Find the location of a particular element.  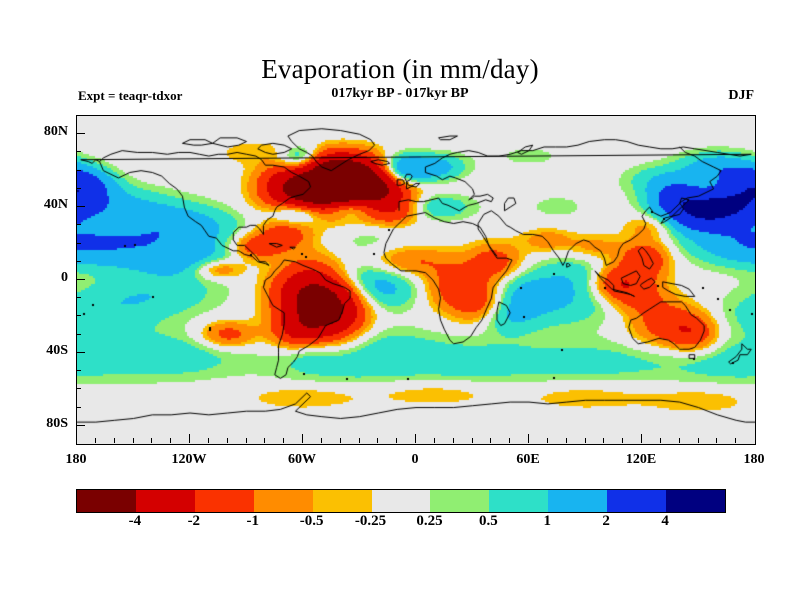

colorbar-tick-label: 2 is located at coordinates (606, 521).